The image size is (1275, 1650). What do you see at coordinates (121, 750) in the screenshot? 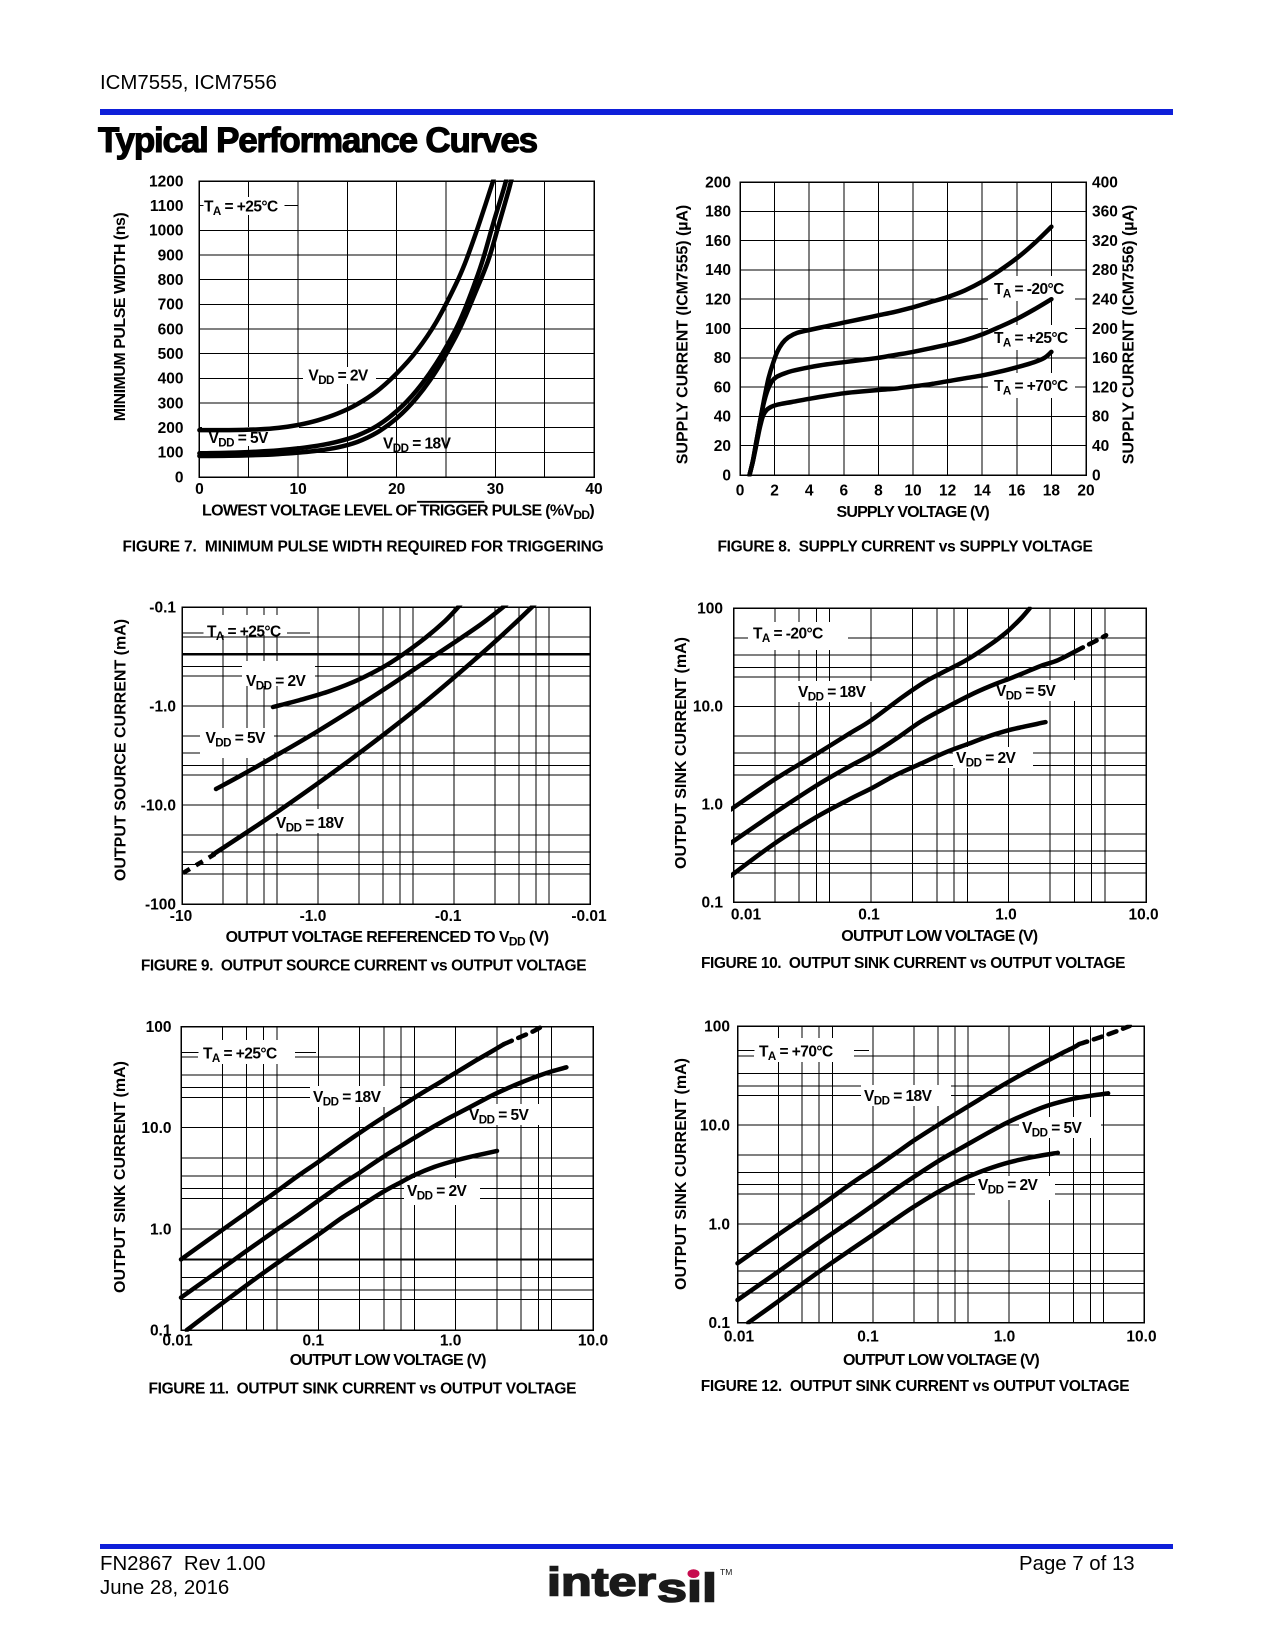
I see `svg-text: OUTPUT SOURCE CURRENT (mA)` at bounding box center [121, 750].